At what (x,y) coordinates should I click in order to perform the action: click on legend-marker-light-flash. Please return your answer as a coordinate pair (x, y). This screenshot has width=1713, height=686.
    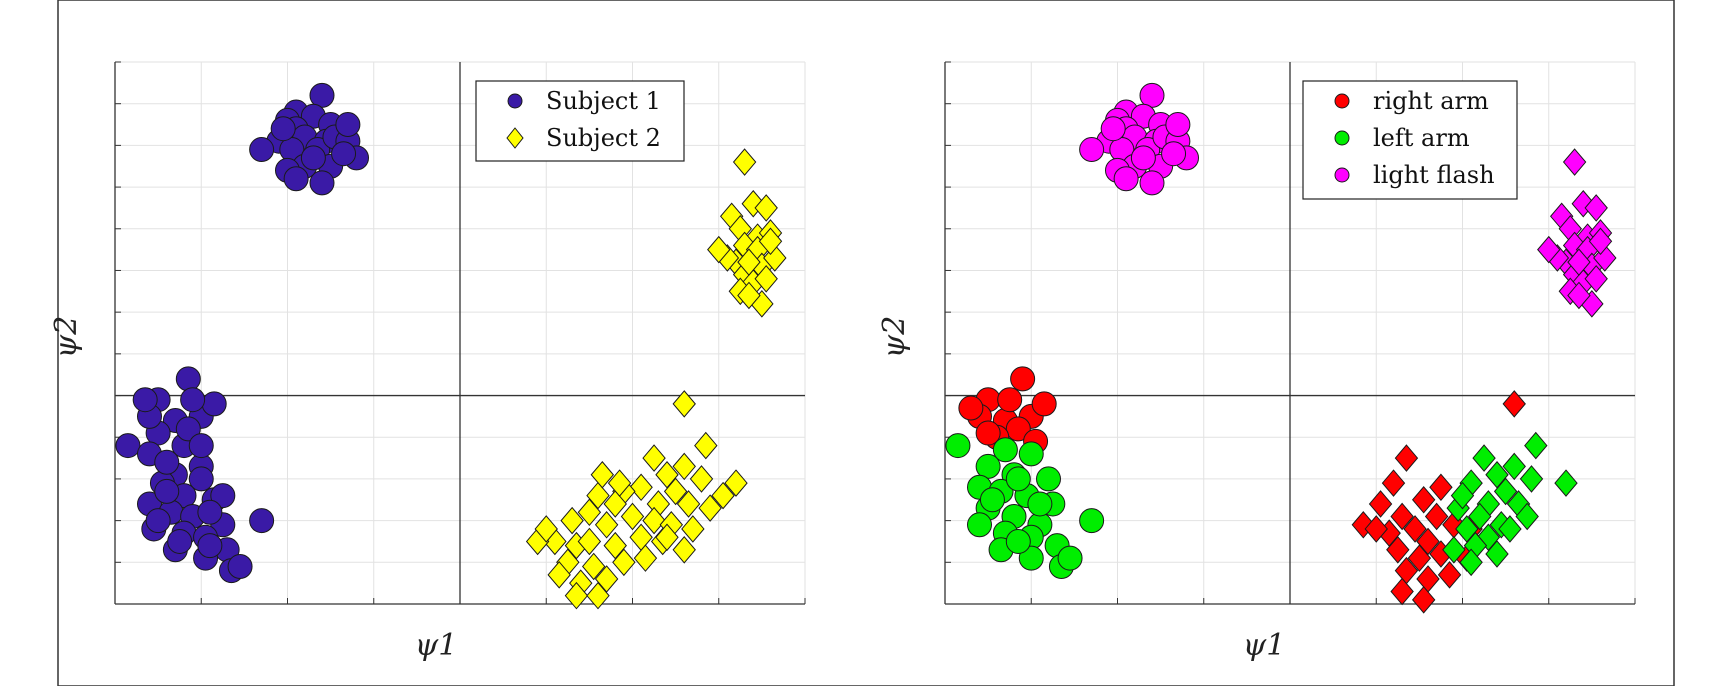
    Looking at the image, I should click on (1342, 175).